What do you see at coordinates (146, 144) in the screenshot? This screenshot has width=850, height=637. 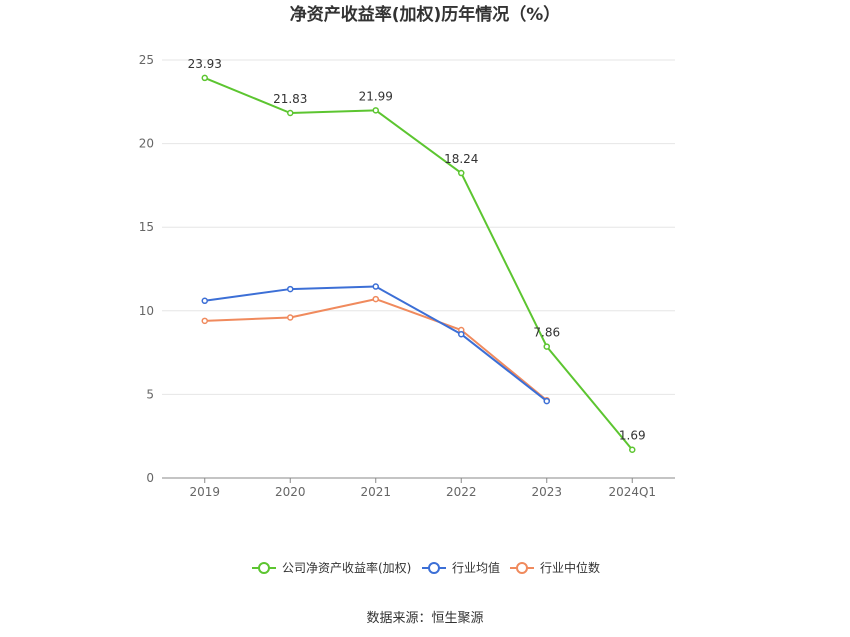 I see `y-tick-label: 20` at bounding box center [146, 144].